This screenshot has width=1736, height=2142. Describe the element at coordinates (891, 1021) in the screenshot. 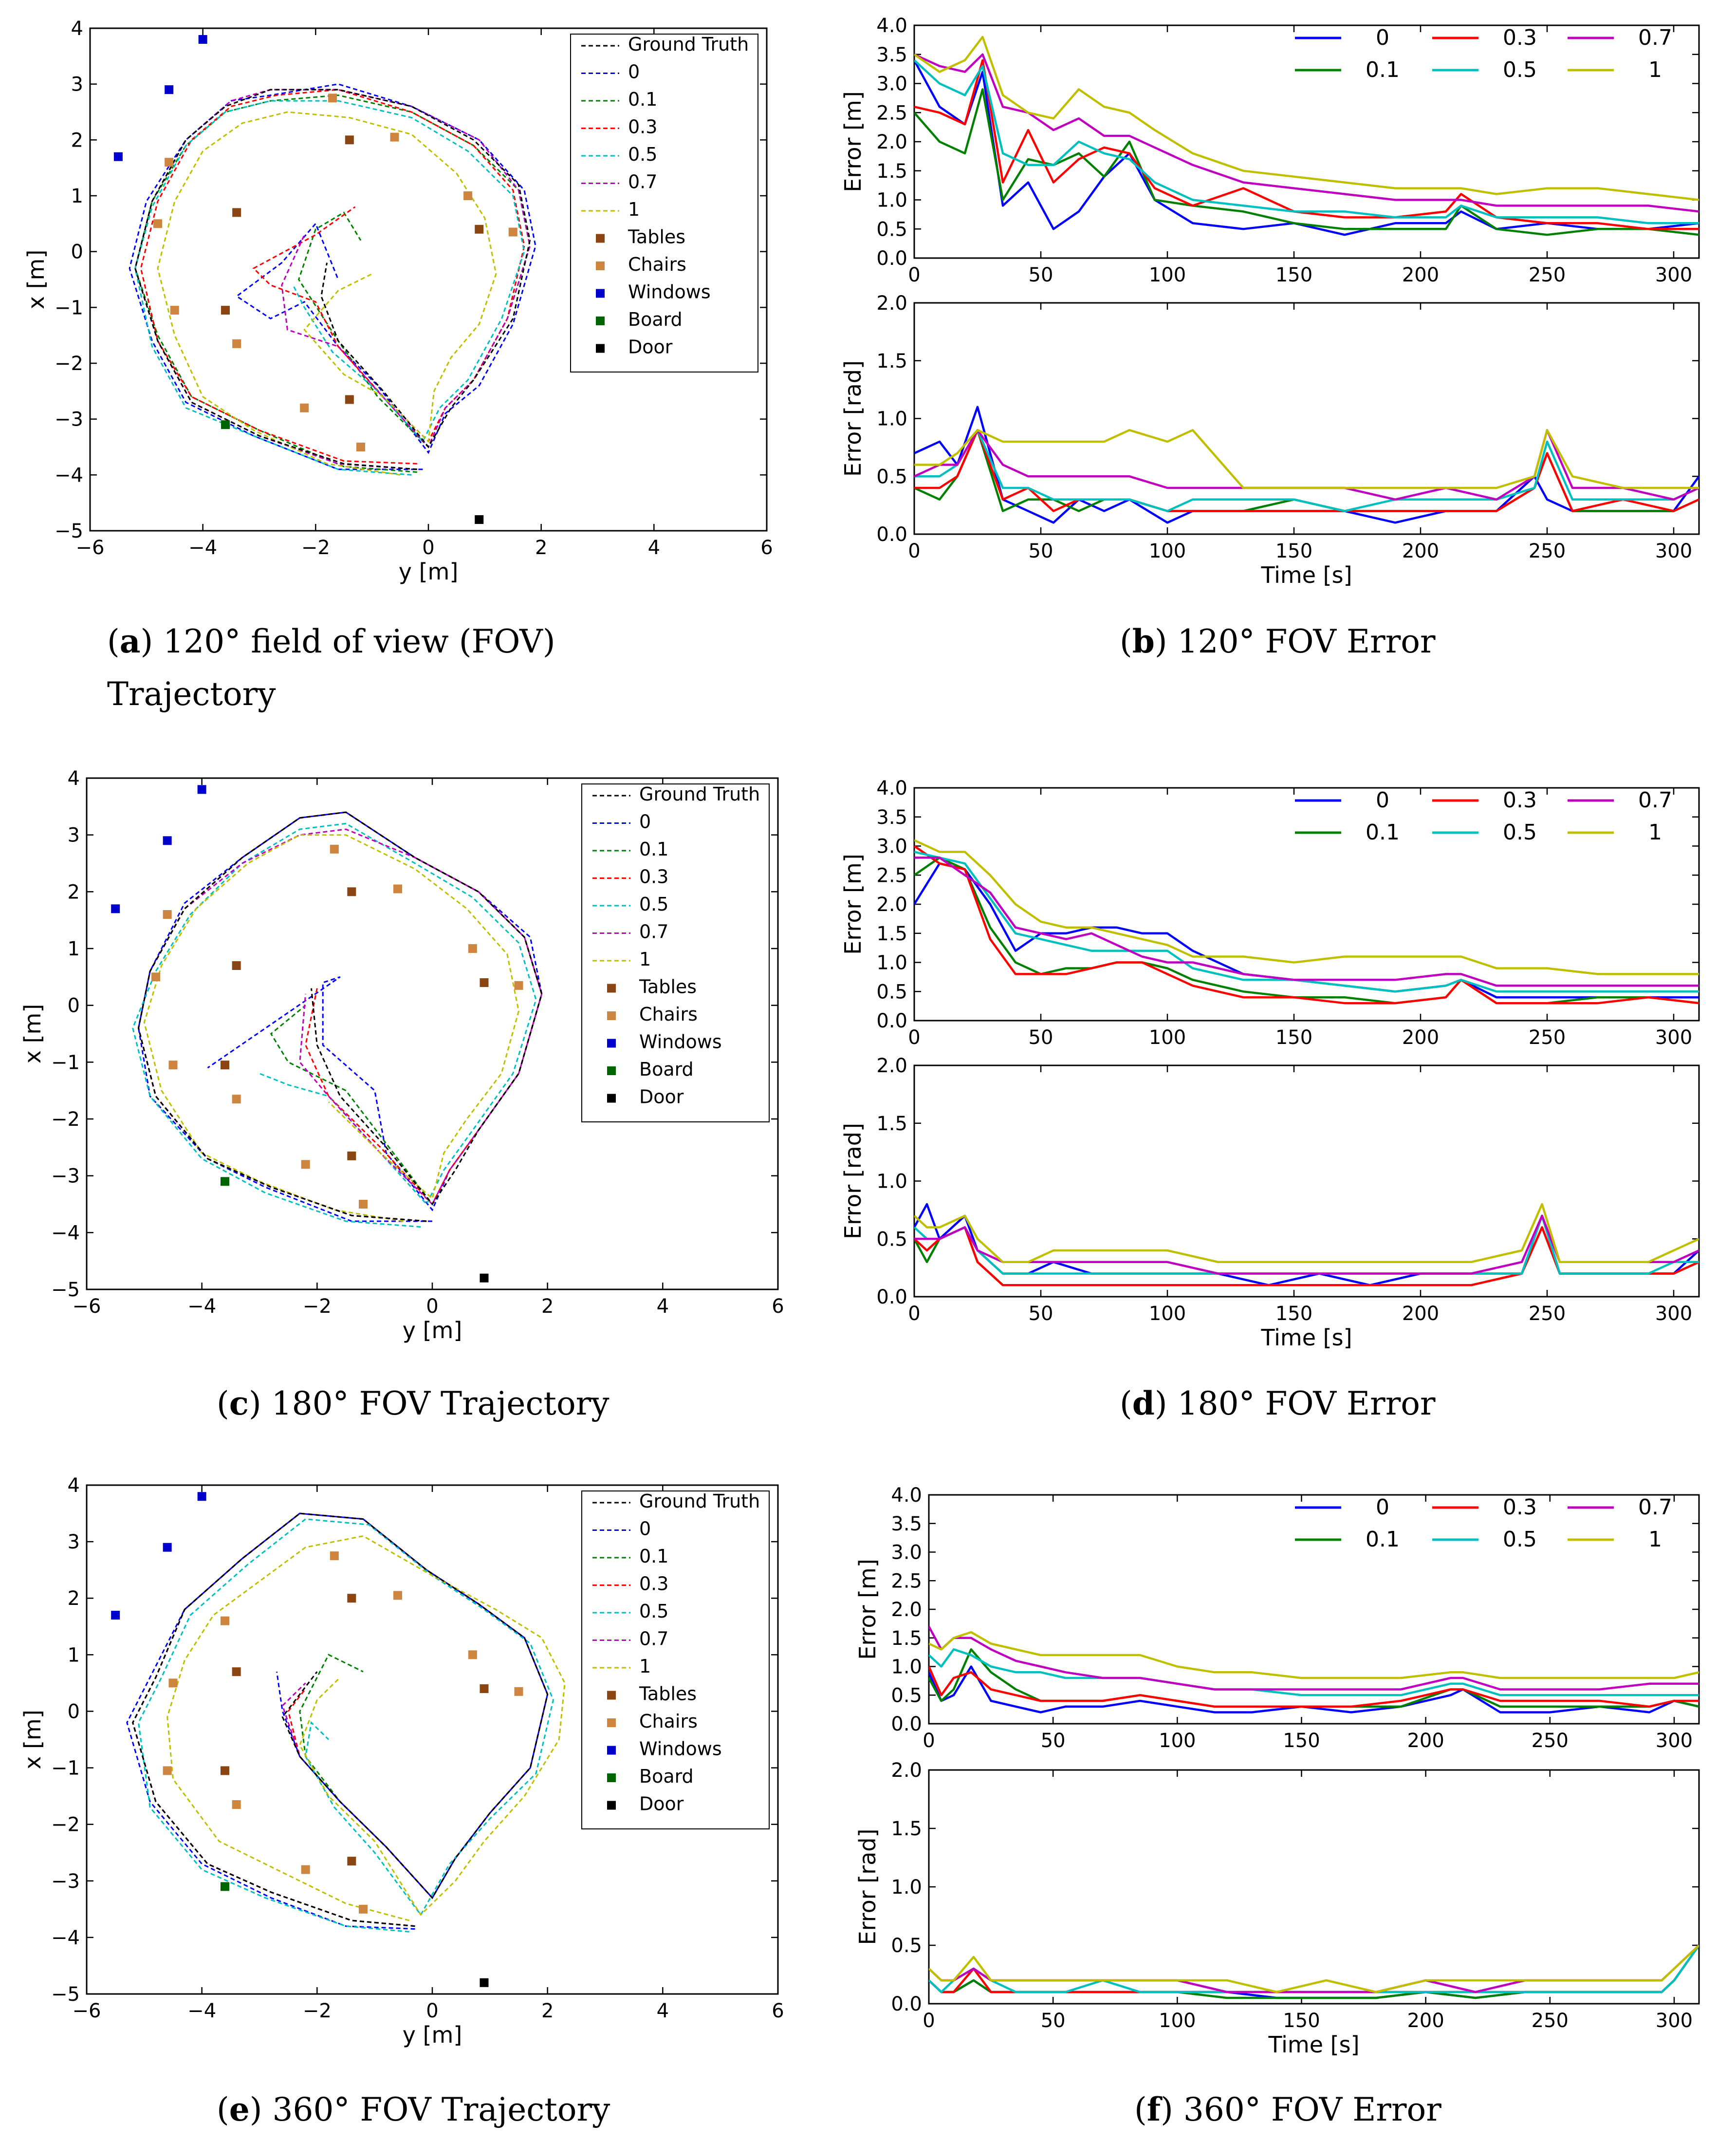

I see `y-tick-label: 0.0` at that location.